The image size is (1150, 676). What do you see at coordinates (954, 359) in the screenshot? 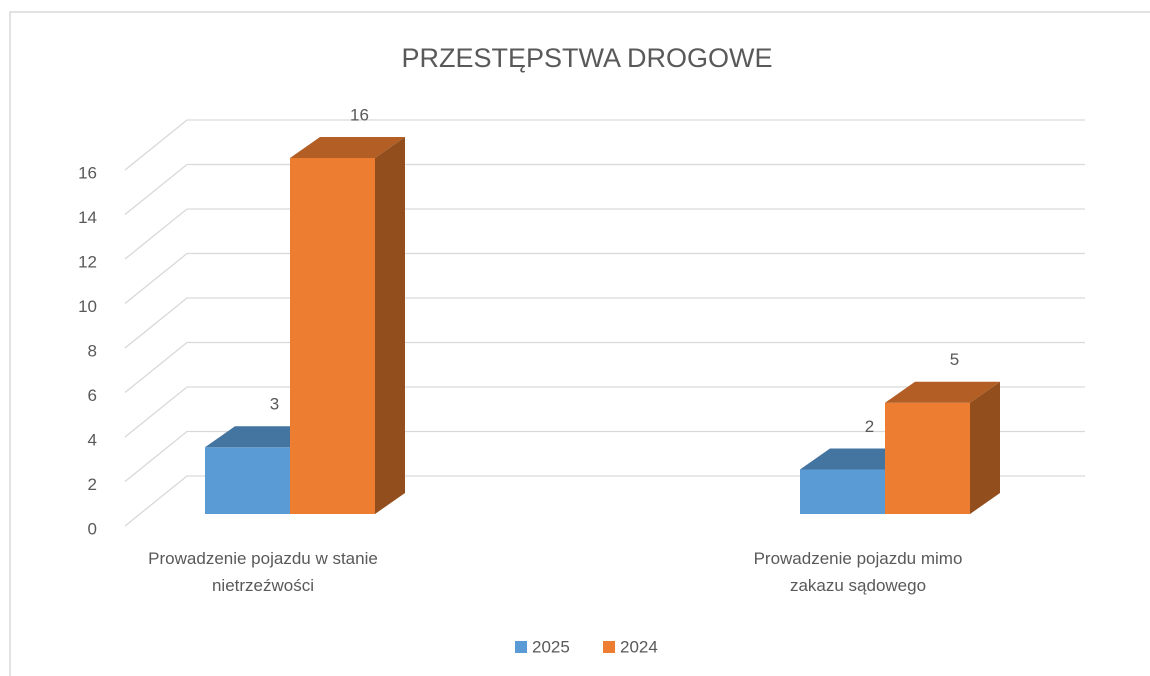
I see `data-label: 5` at bounding box center [954, 359].